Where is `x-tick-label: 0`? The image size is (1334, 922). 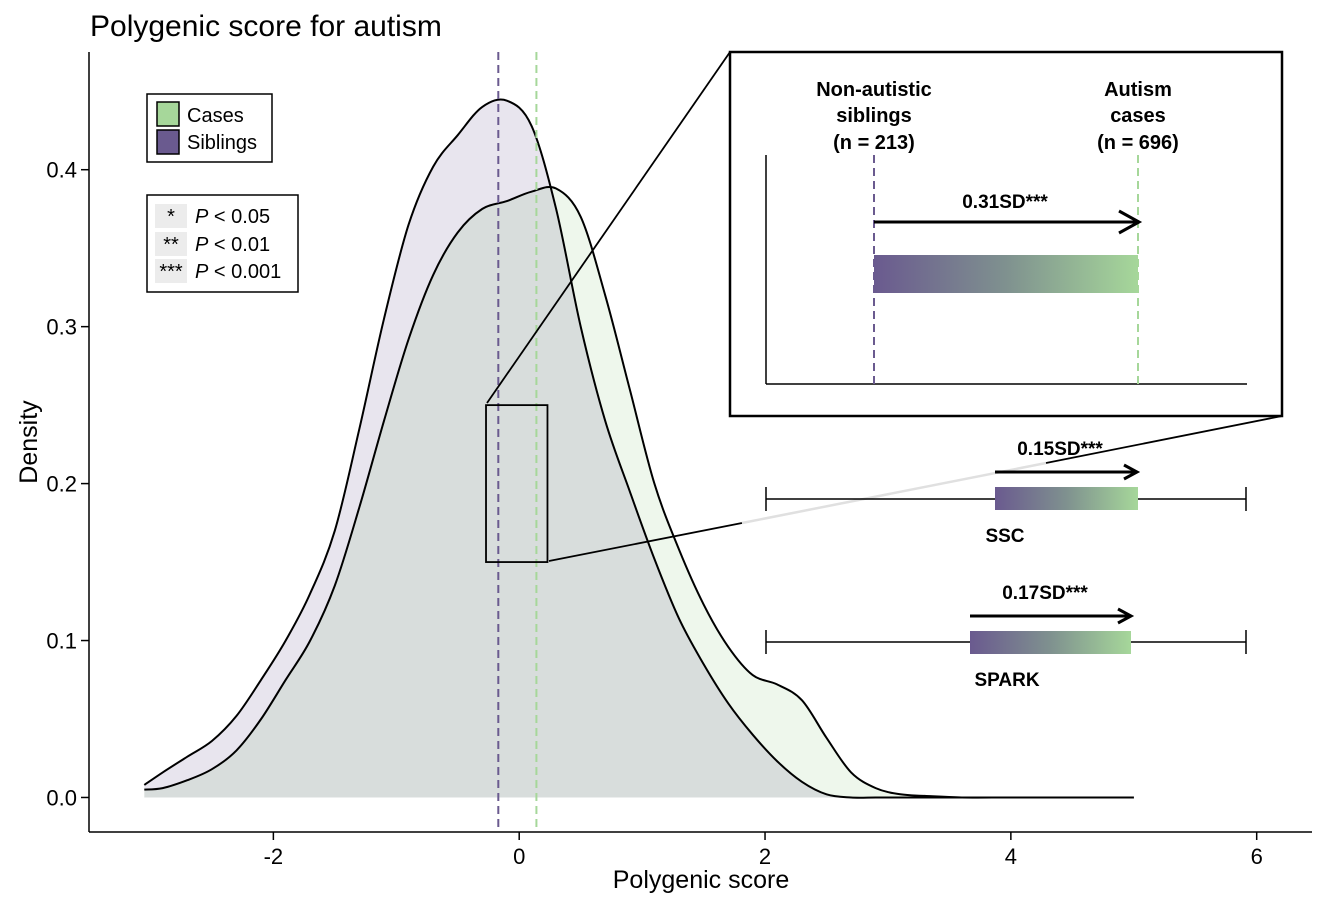 x-tick-label: 0 is located at coordinates (519, 856).